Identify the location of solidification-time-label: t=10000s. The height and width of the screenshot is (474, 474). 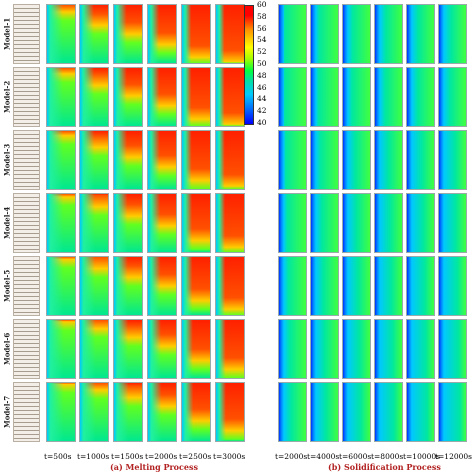
(422, 456).